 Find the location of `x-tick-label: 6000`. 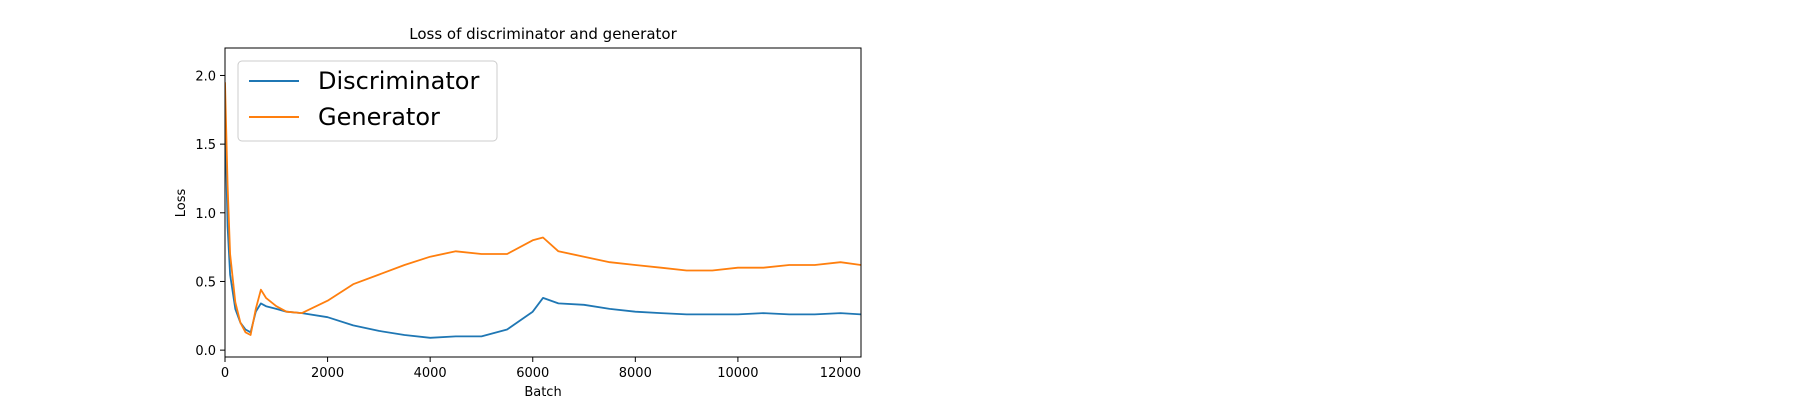

x-tick-label: 6000 is located at coordinates (532, 373).